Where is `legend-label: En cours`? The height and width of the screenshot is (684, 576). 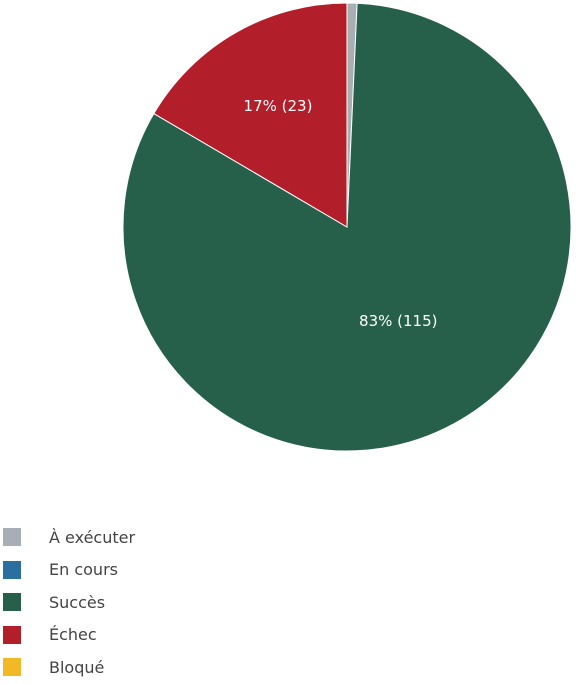
legend-label: En cours is located at coordinates (83, 570).